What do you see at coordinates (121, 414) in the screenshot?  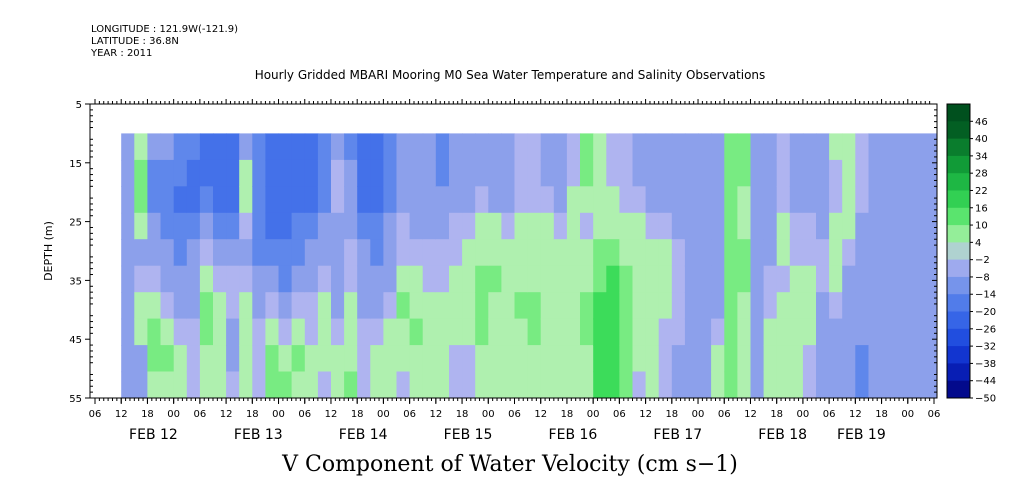 I see `x-tick-label: 12` at bounding box center [121, 414].